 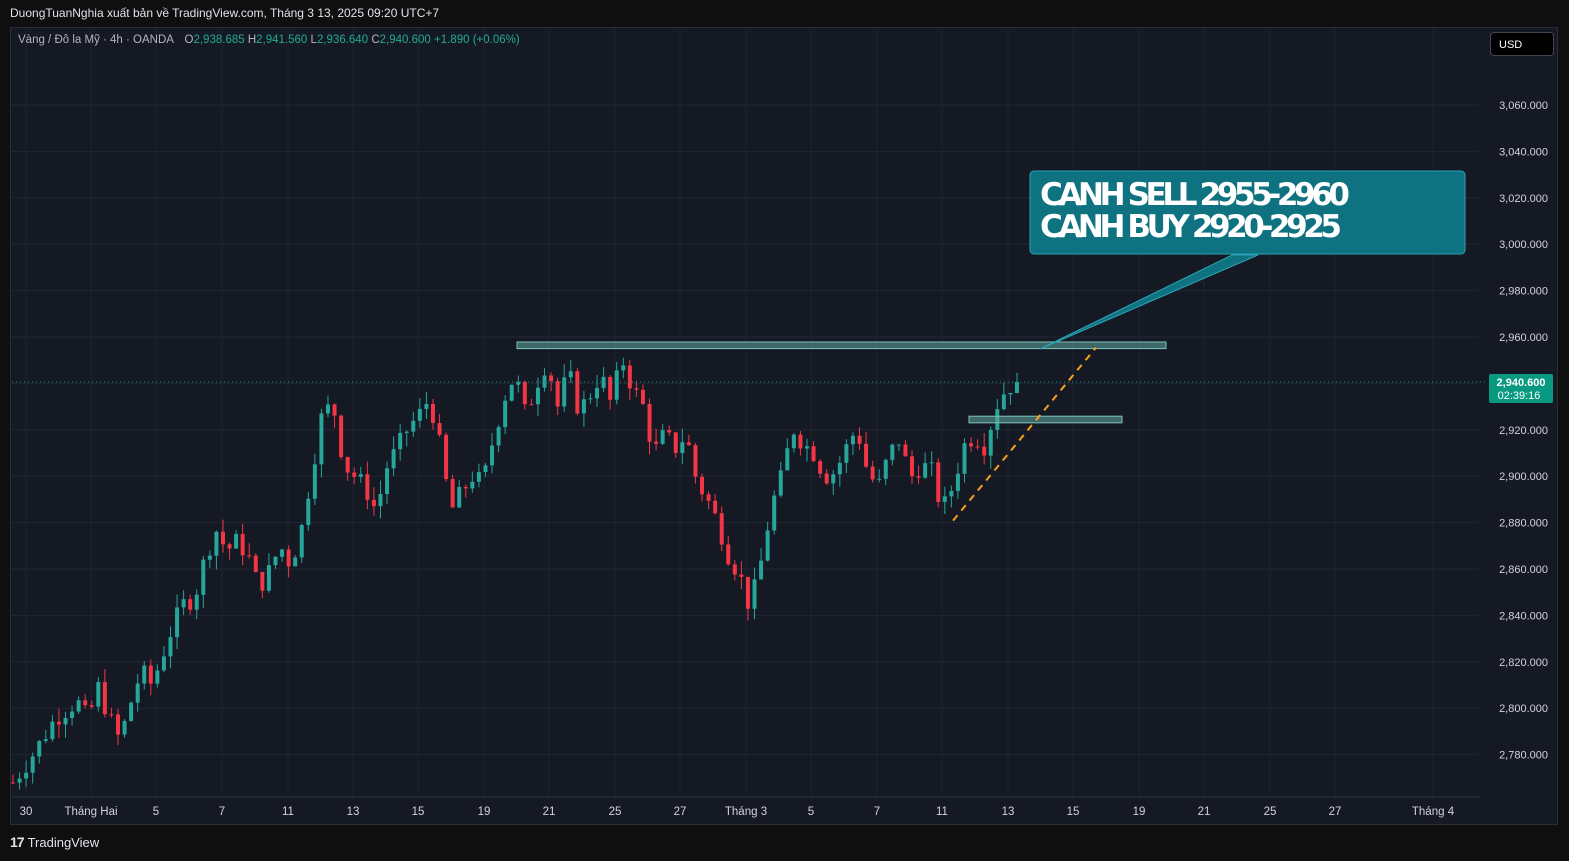 I want to click on y-tick-label: 3,060.000, so click(x=1523, y=106).